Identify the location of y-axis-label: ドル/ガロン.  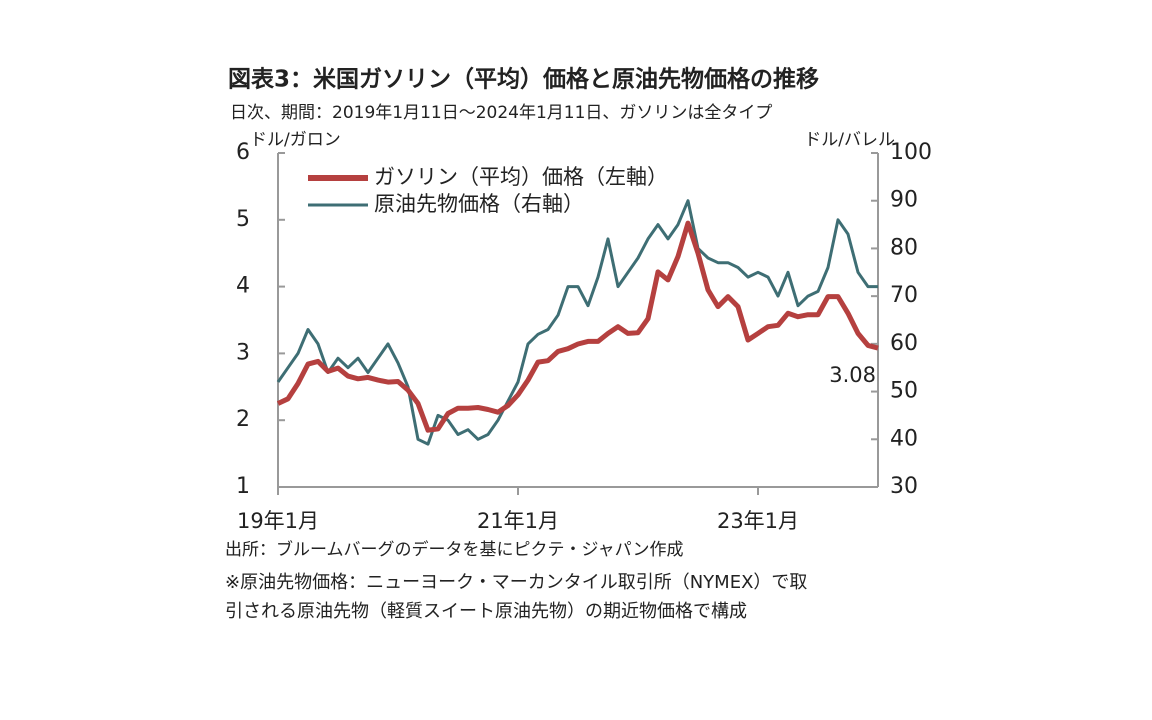
(295, 140).